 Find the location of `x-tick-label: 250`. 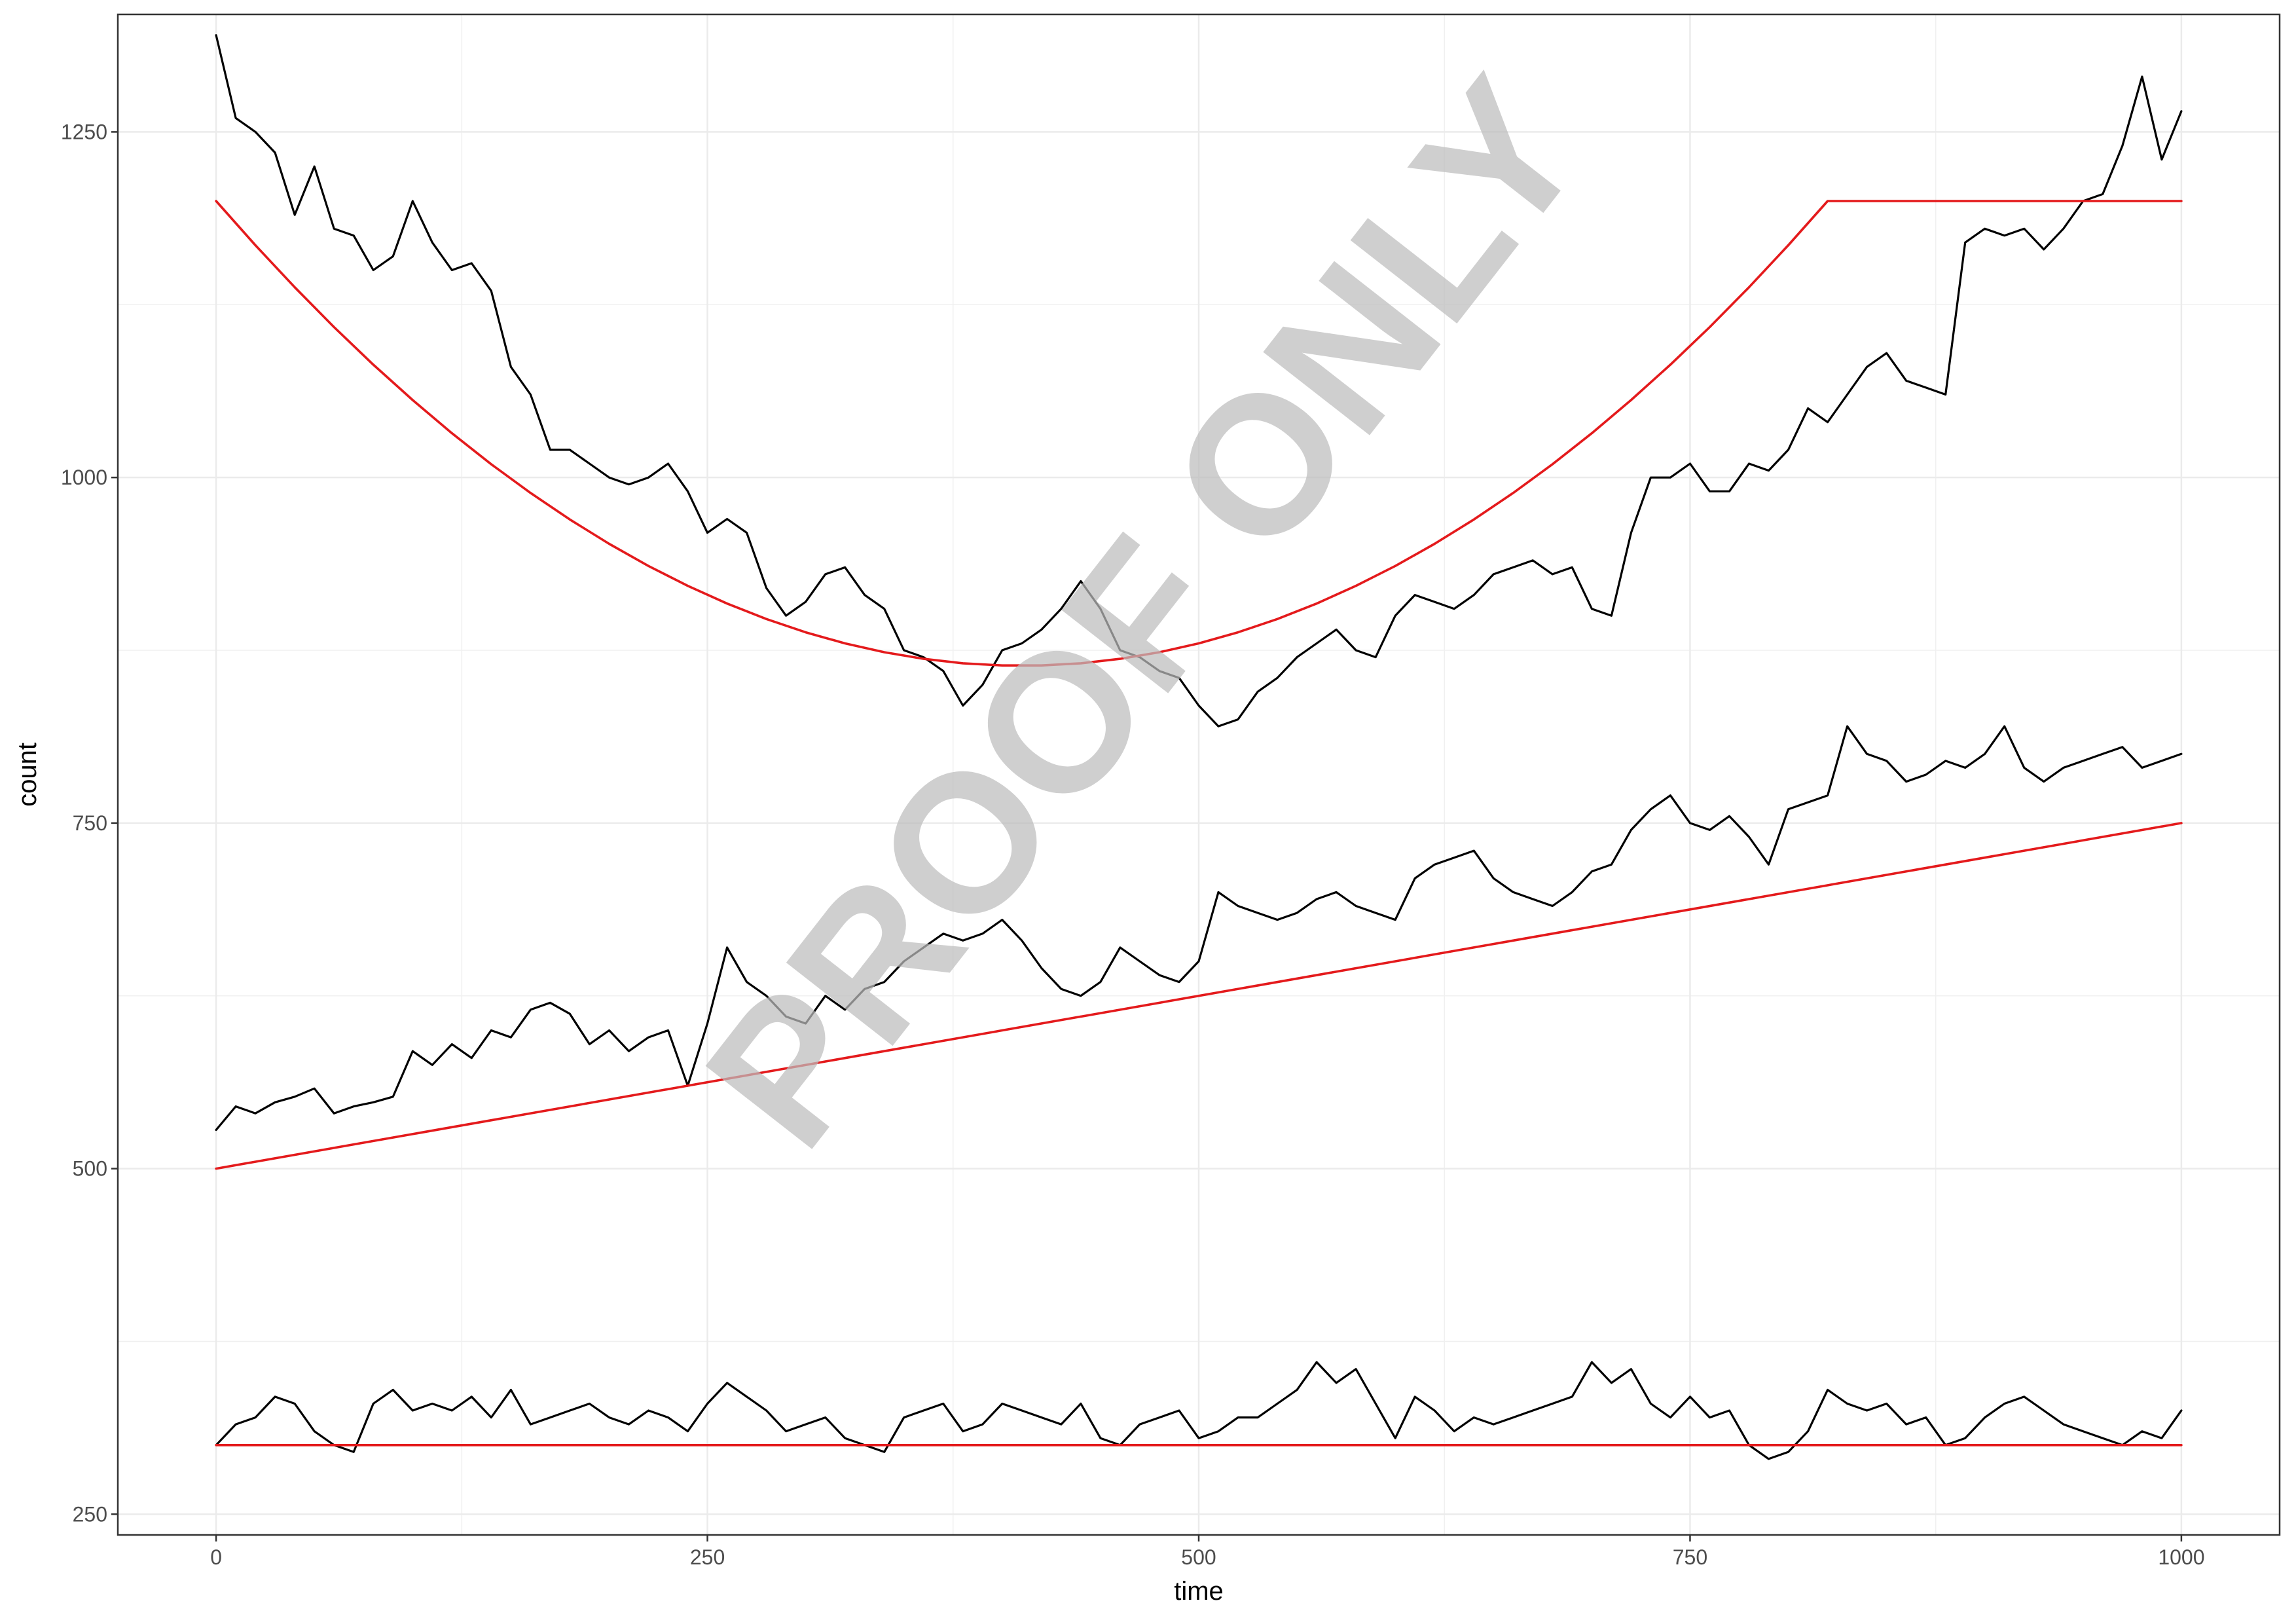

x-tick-label: 250 is located at coordinates (707, 1557).